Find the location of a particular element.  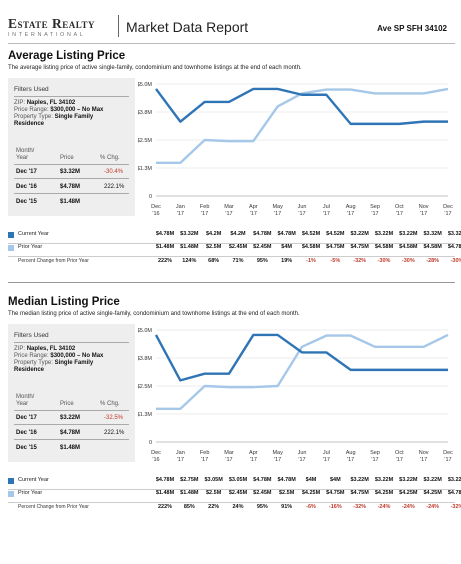

percent-change-value: 19% is located at coordinates (287, 261).